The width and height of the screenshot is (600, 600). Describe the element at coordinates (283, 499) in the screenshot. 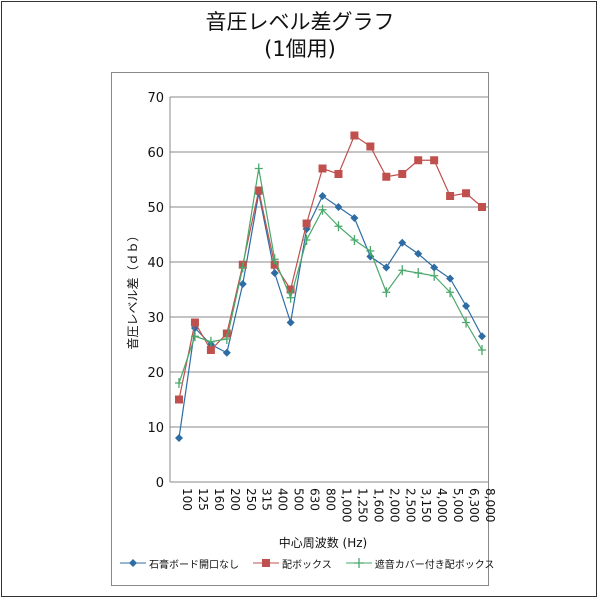

I see `x-tick-label-6: 400` at that location.